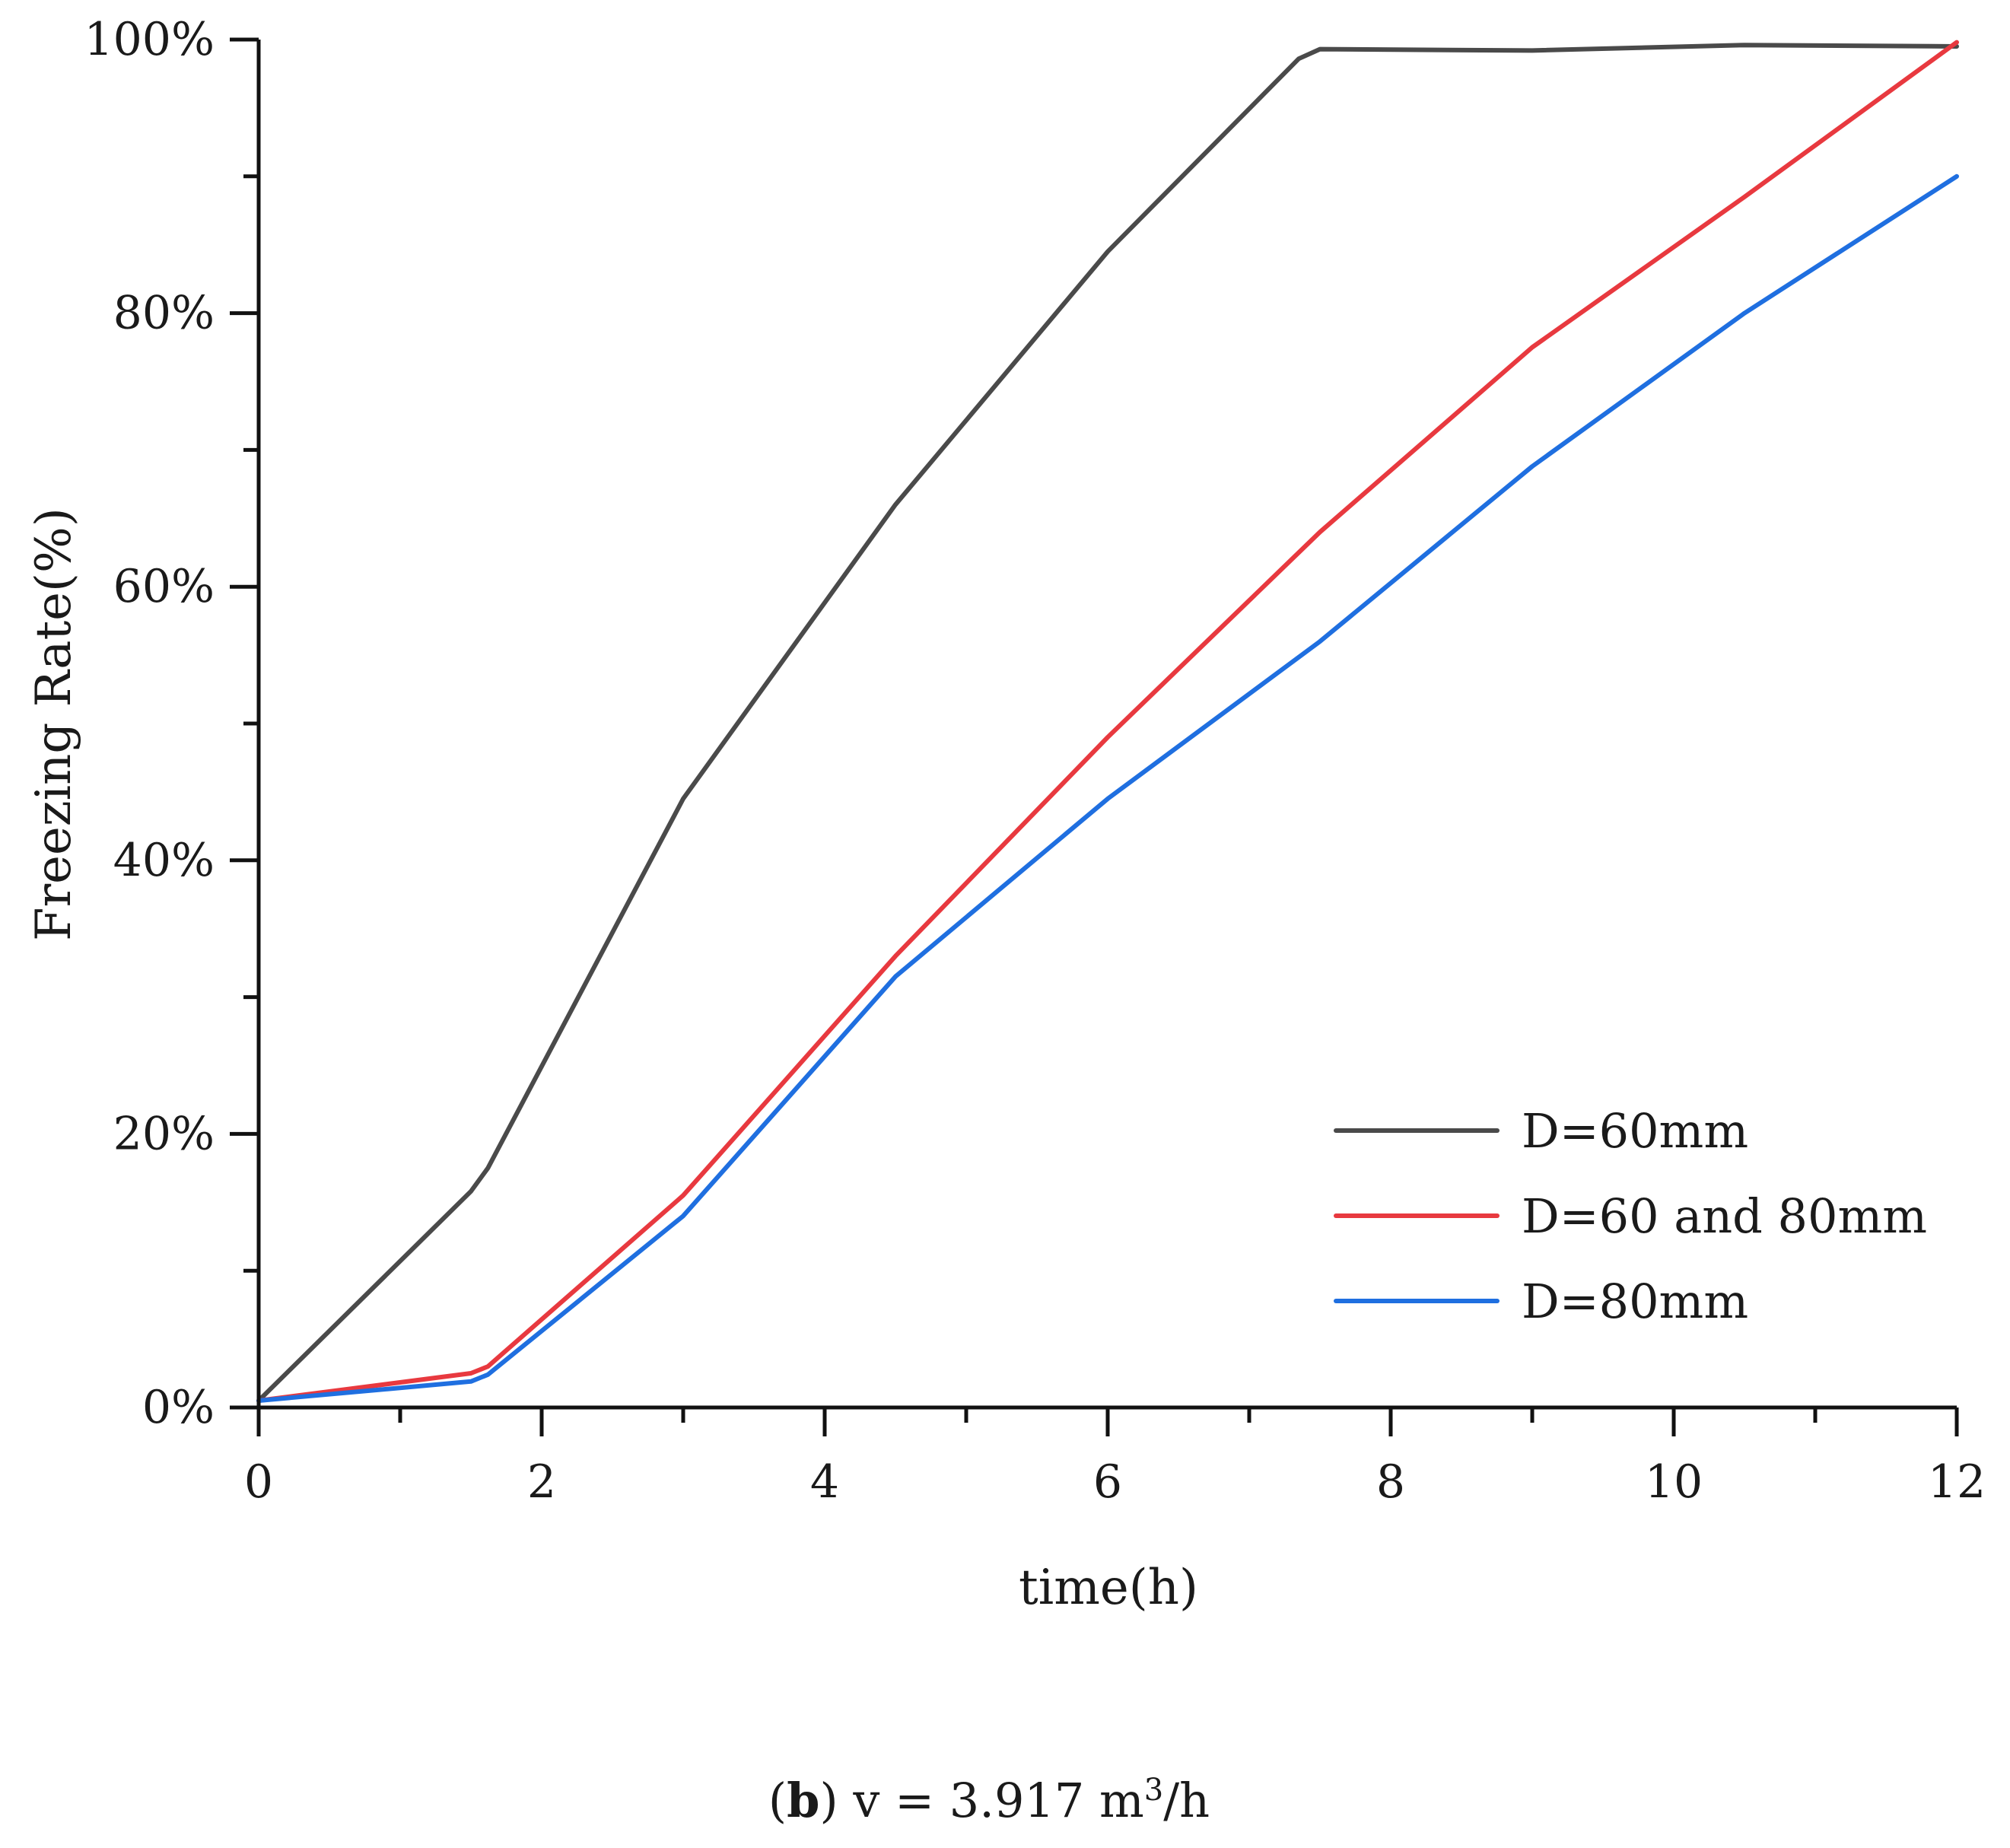  I want to click on x-tick-label: 2, so click(541, 1482).